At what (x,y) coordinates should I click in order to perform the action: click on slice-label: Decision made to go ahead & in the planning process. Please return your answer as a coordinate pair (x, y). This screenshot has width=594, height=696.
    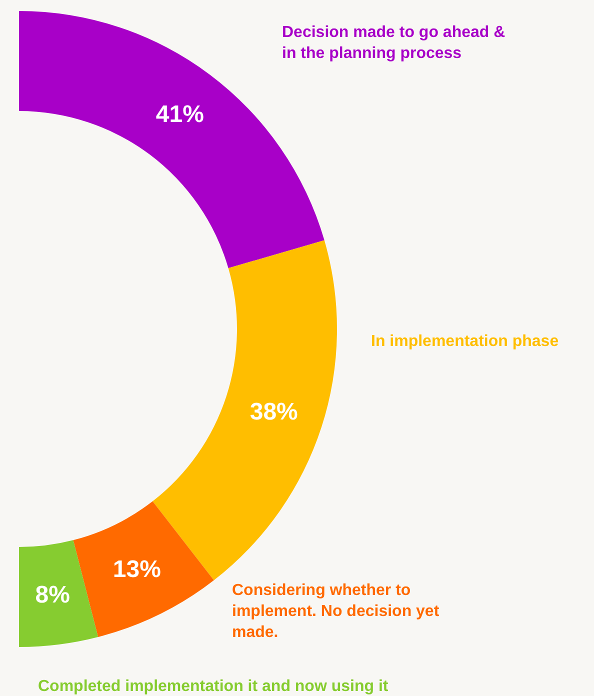
    Looking at the image, I should click on (394, 43).